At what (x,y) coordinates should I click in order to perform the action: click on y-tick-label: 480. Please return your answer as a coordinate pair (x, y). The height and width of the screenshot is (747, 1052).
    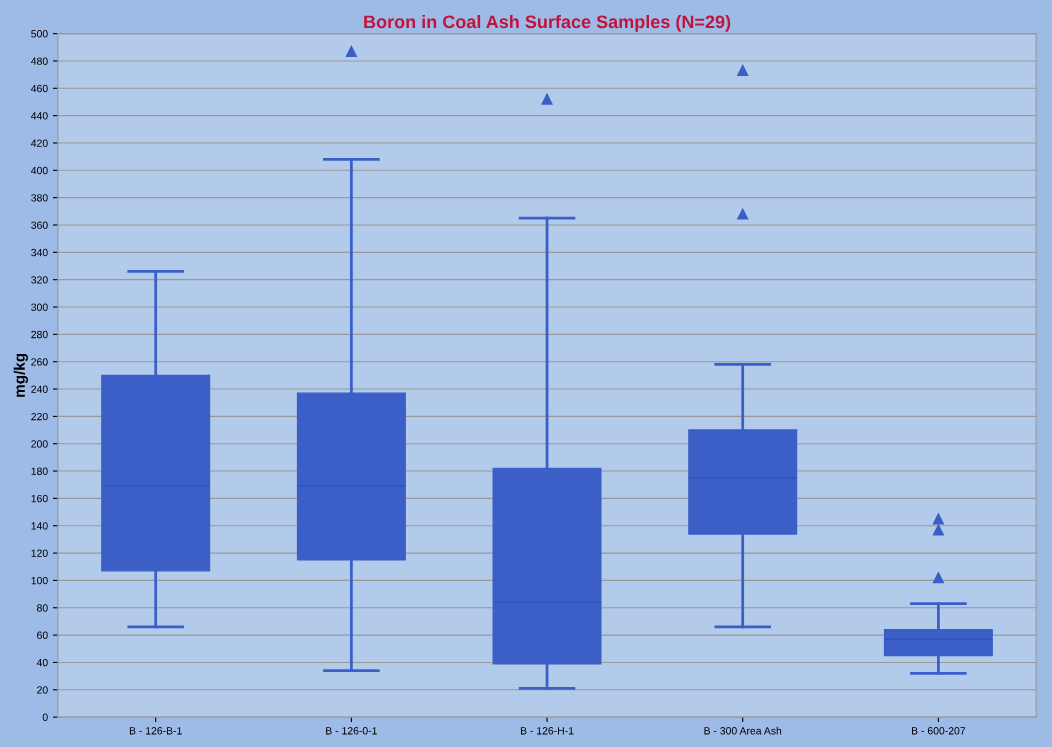
    Looking at the image, I should click on (39, 61).